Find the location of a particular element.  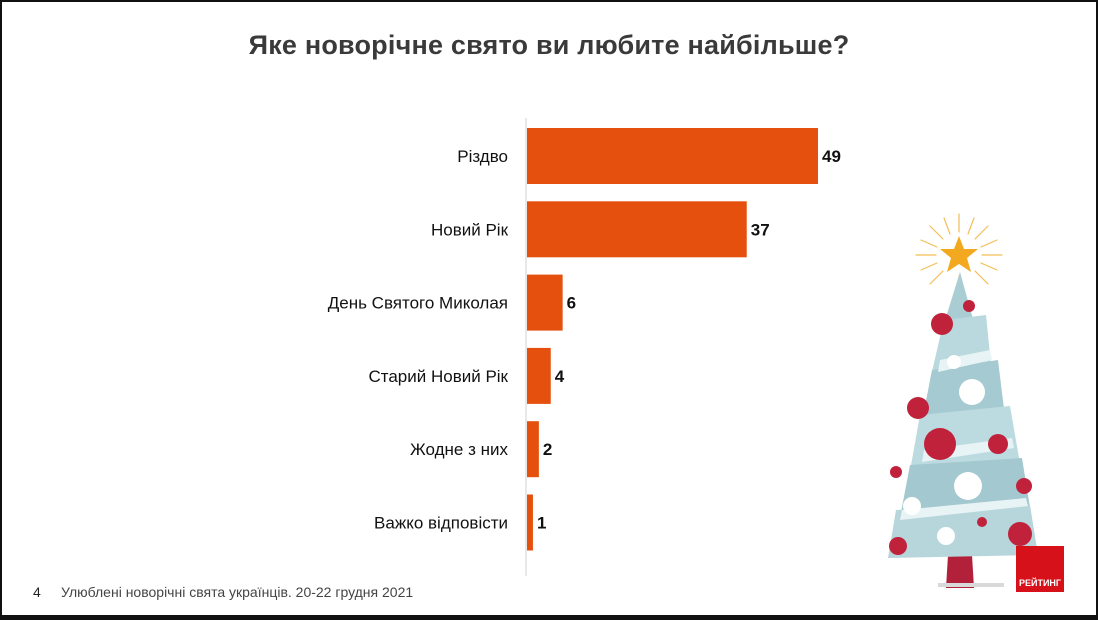

rating-logo: РЕЙТИНГ is located at coordinates (1040, 569).